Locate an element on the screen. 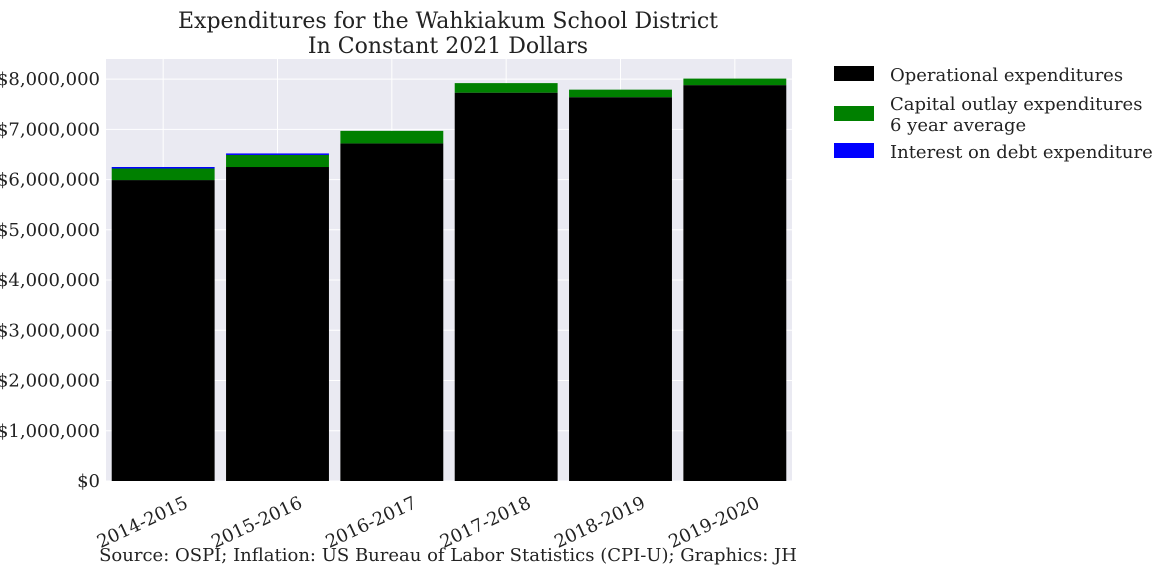  legend-label-2: Interest on debt expenditures is located at coordinates (1021, 152).